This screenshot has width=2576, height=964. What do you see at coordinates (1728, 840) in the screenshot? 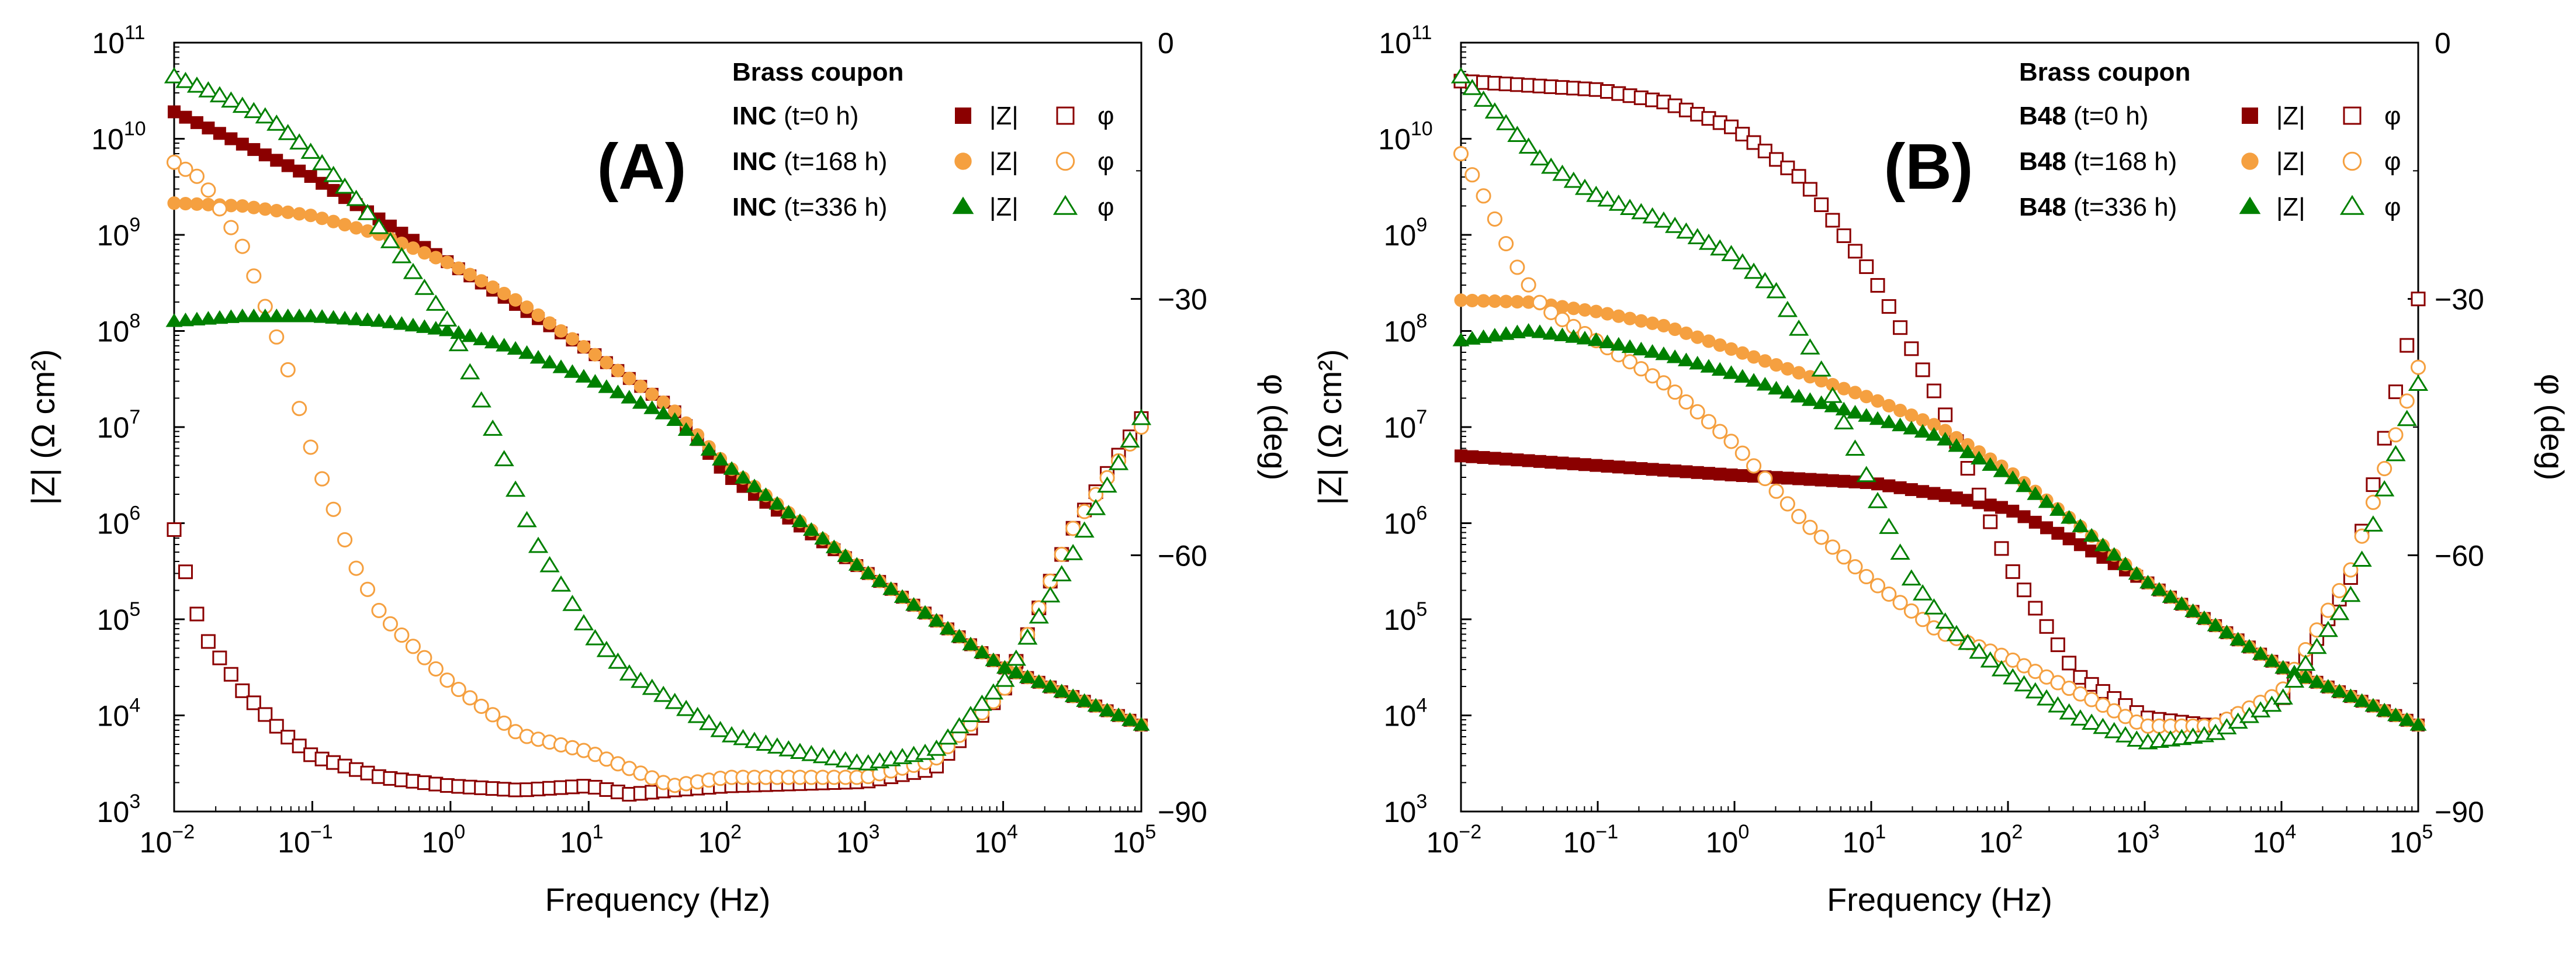
I see `x-tick-label: 10⁰` at bounding box center [1728, 840].